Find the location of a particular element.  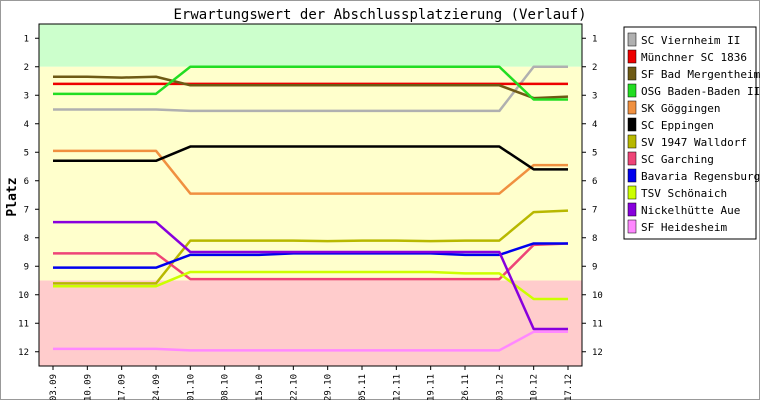

legend-entry: SV 1947 Walldorf is located at coordinates (694, 142).